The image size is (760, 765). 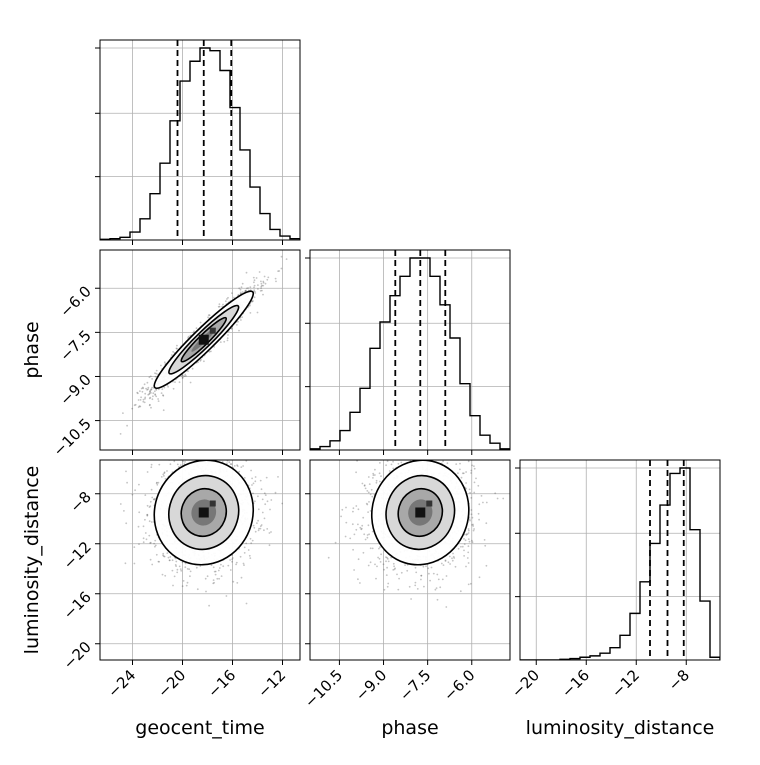 I want to click on density-peak, so click(x=212, y=330).